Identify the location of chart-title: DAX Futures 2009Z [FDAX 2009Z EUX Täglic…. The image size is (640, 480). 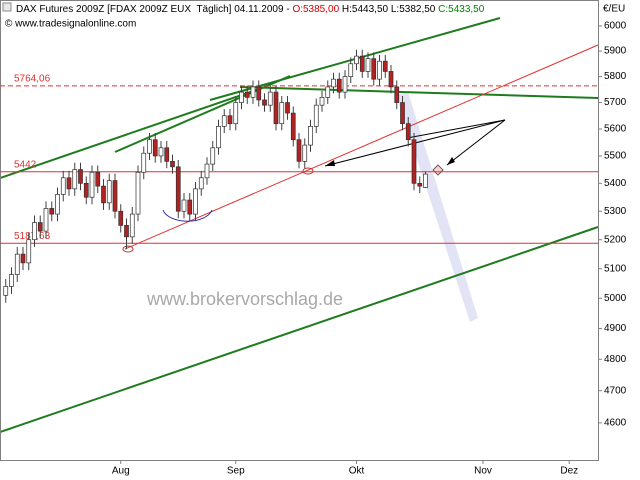
(250, 9).